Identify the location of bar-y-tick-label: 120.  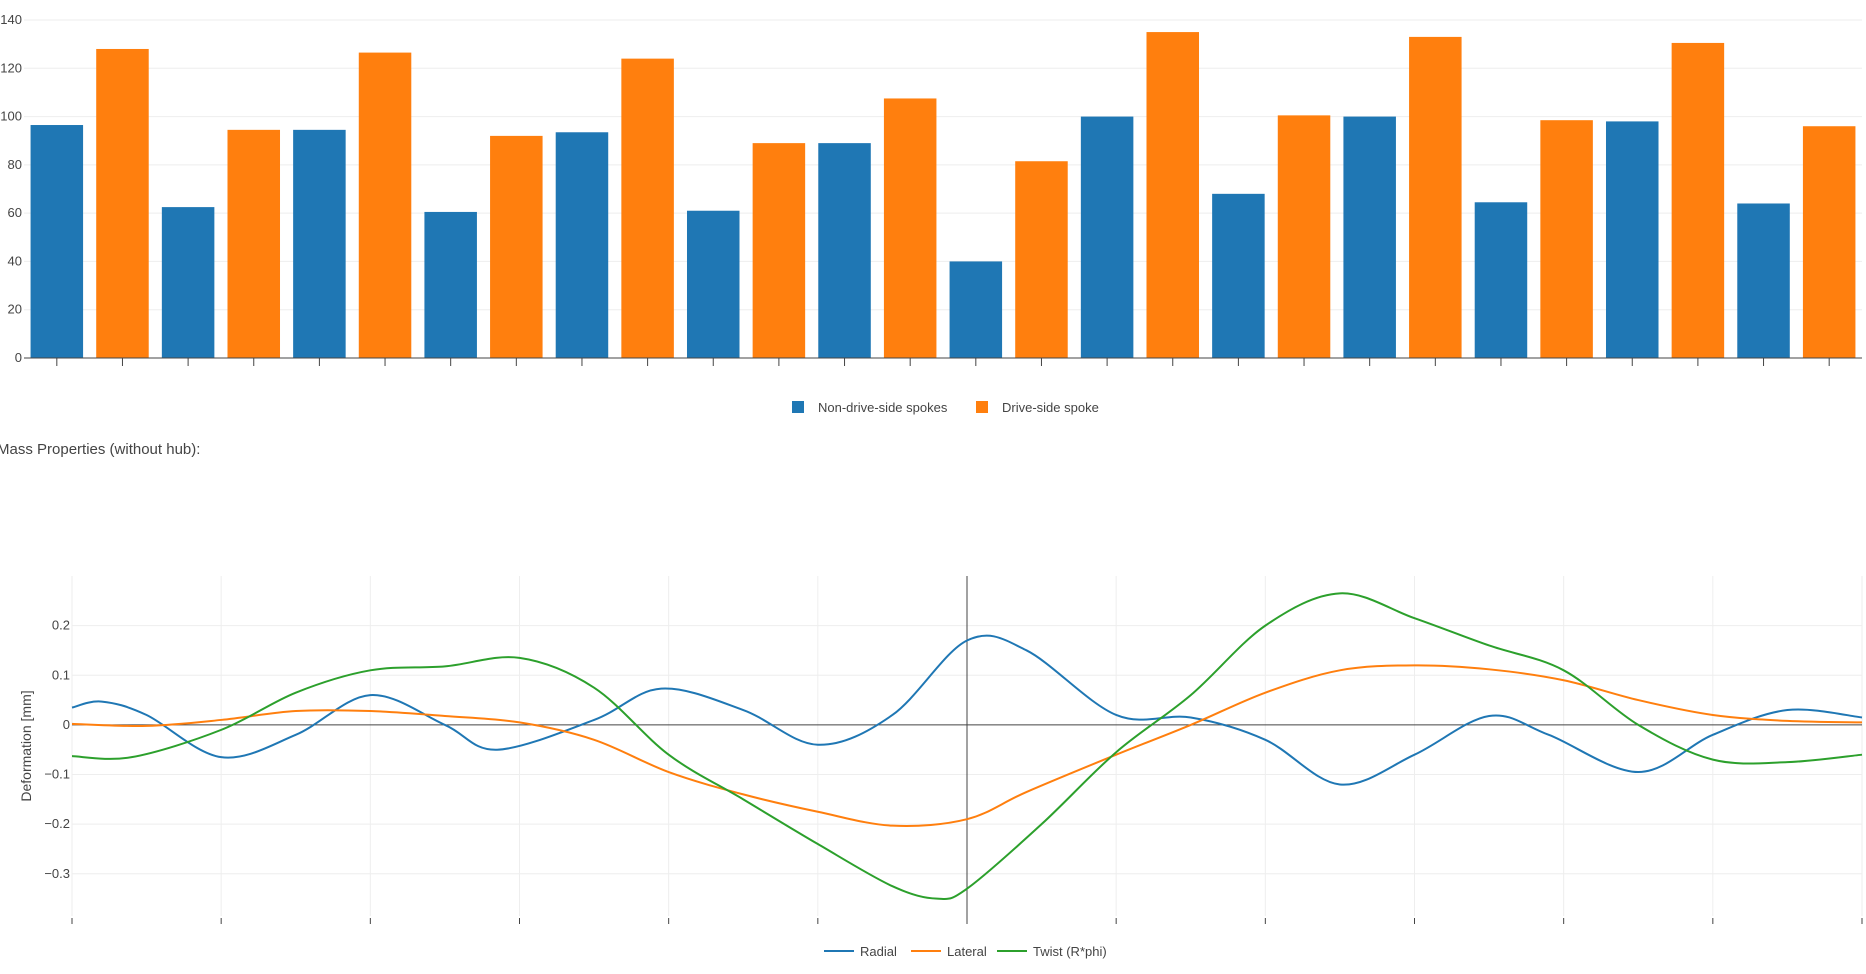
(11, 67).